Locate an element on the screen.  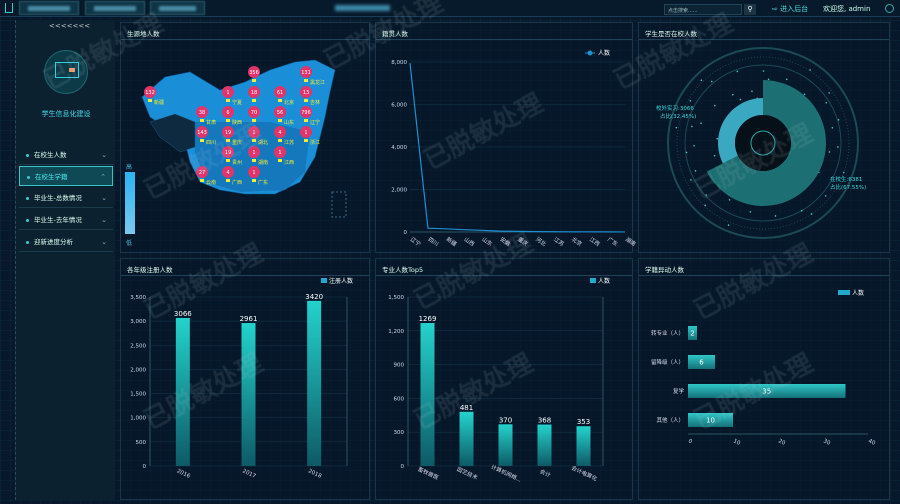
x-tick-label: 10 is located at coordinates (736, 442).